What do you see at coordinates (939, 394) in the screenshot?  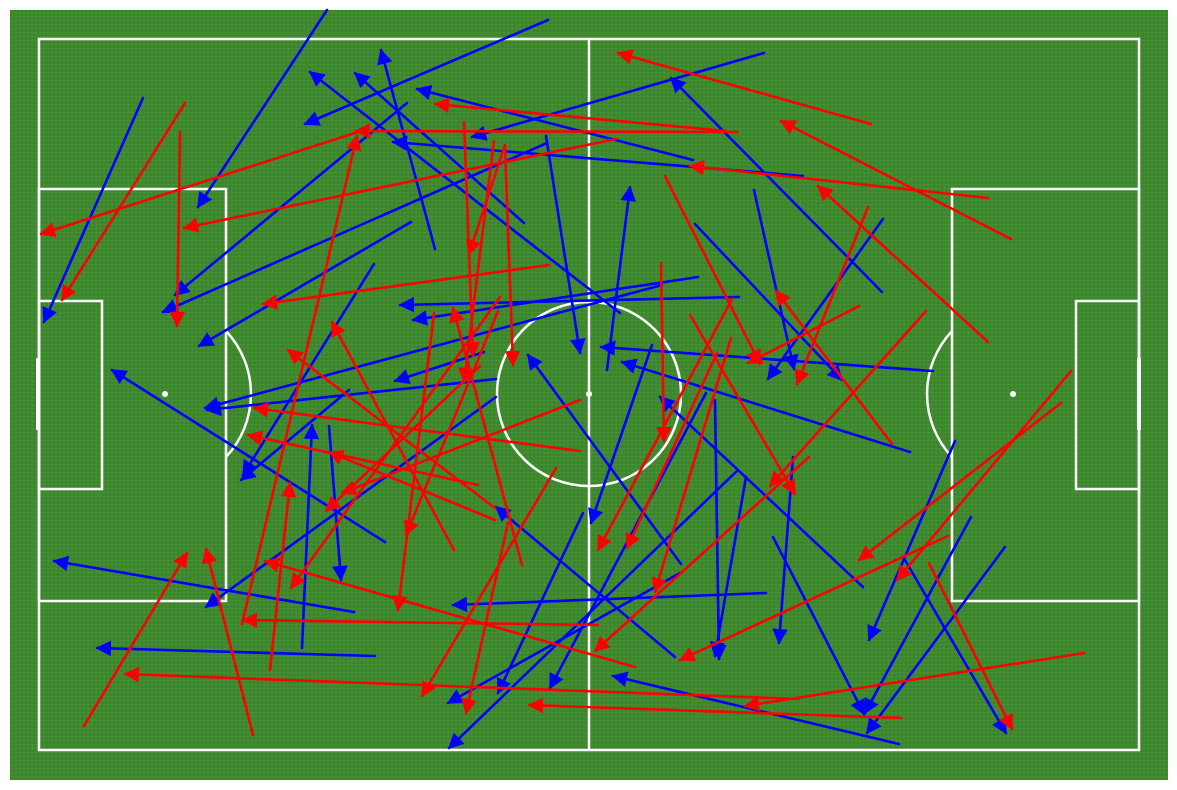 I see `right-penalty-arc` at bounding box center [939, 394].